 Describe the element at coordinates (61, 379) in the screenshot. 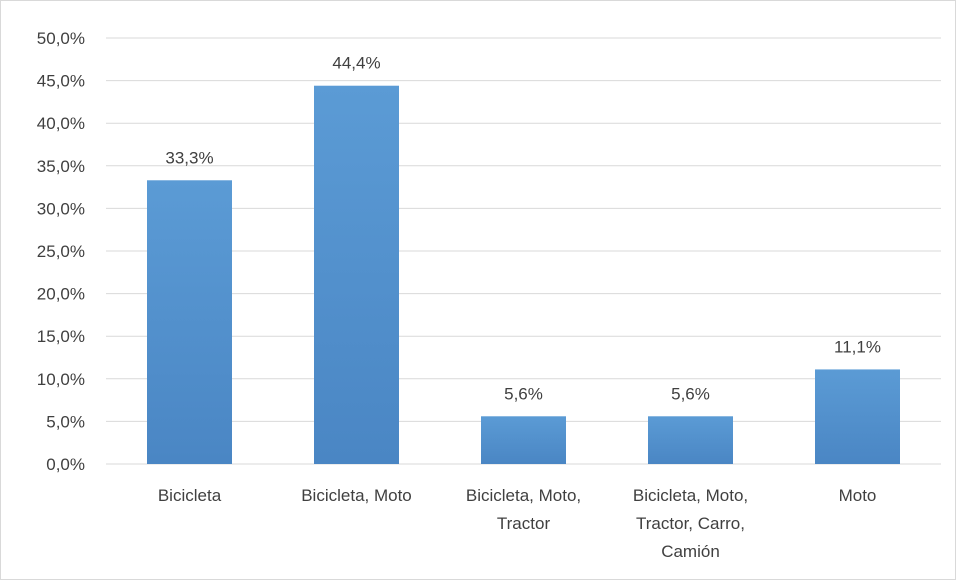

I see `y-tick-label: 10,0%` at that location.